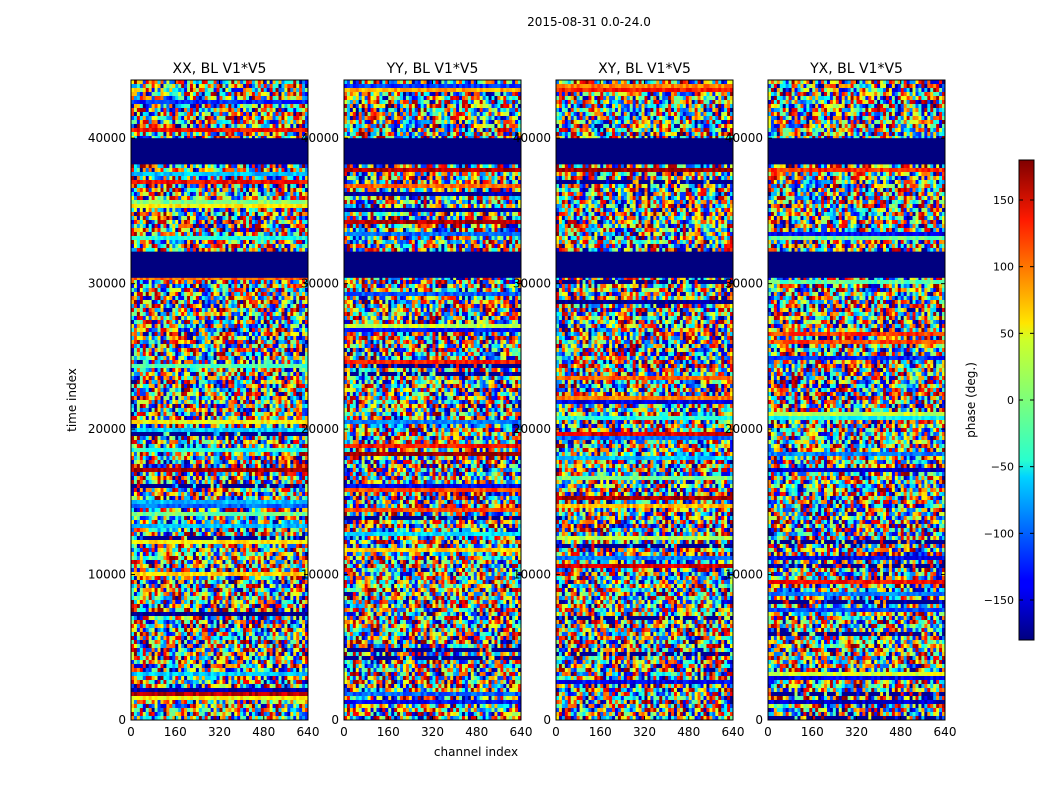 The width and height of the screenshot is (1050, 800). Describe the element at coordinates (589, 22) in the screenshot. I see `figure-title: 2015-08-31 0.0-24.0` at that location.